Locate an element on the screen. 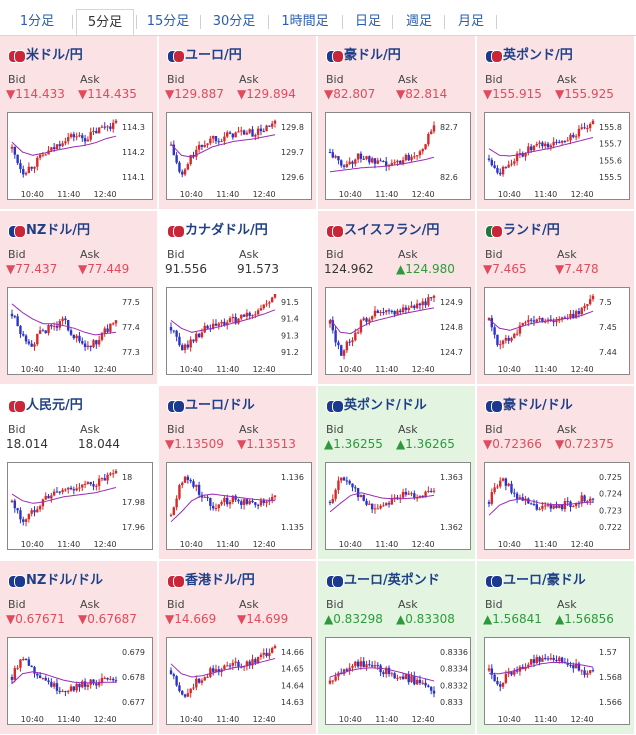 The height and width of the screenshot is (735, 636). pair-title: スイスフラン/円 is located at coordinates (383, 228).